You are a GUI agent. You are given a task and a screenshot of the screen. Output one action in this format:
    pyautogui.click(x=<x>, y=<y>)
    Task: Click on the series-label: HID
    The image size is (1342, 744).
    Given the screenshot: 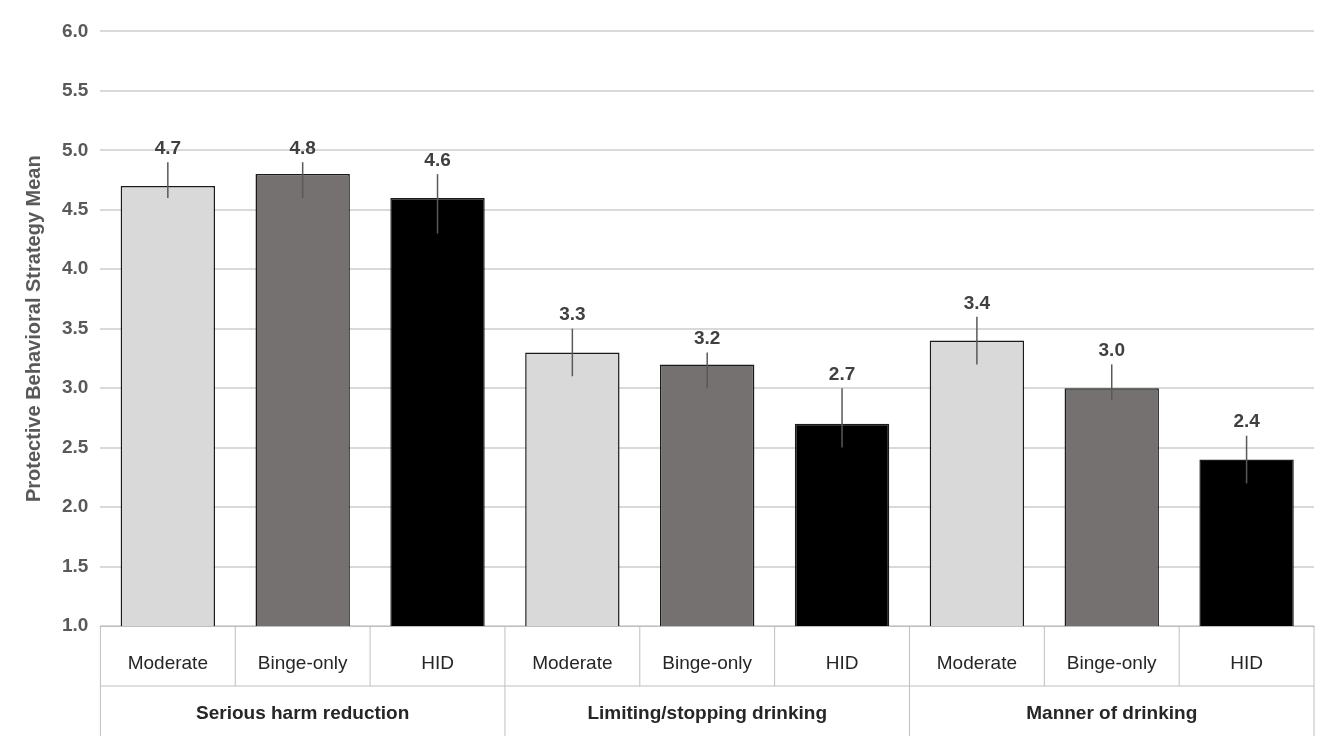 What is the action you would take?
    pyautogui.click(x=1246, y=663)
    